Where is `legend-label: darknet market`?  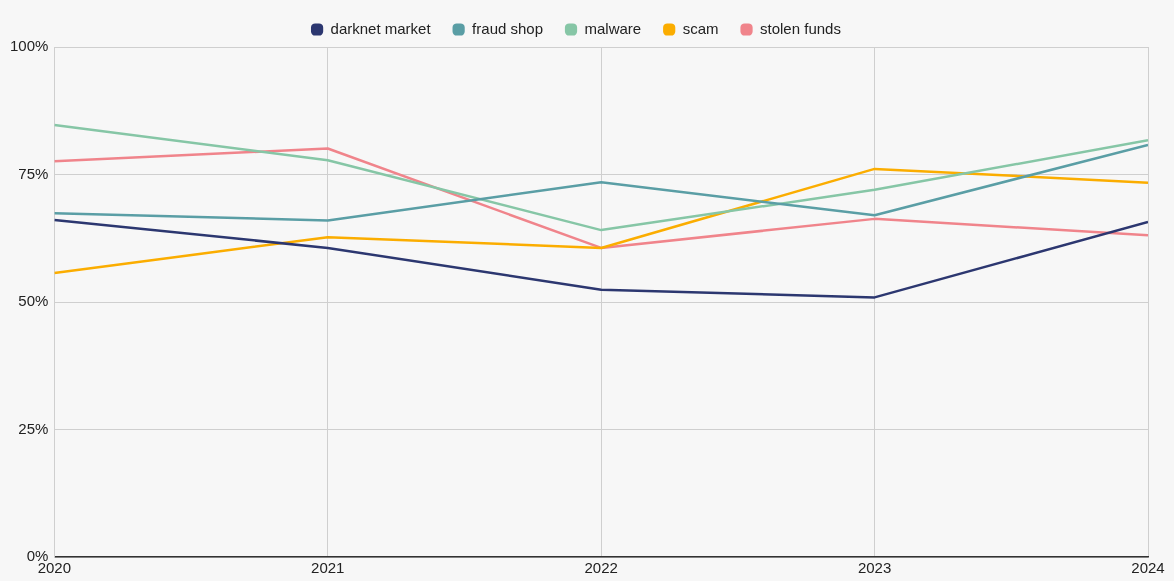
legend-label: darknet market is located at coordinates (381, 28).